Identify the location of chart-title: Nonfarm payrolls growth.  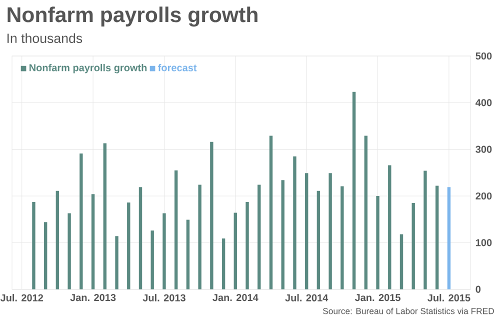
(133, 16).